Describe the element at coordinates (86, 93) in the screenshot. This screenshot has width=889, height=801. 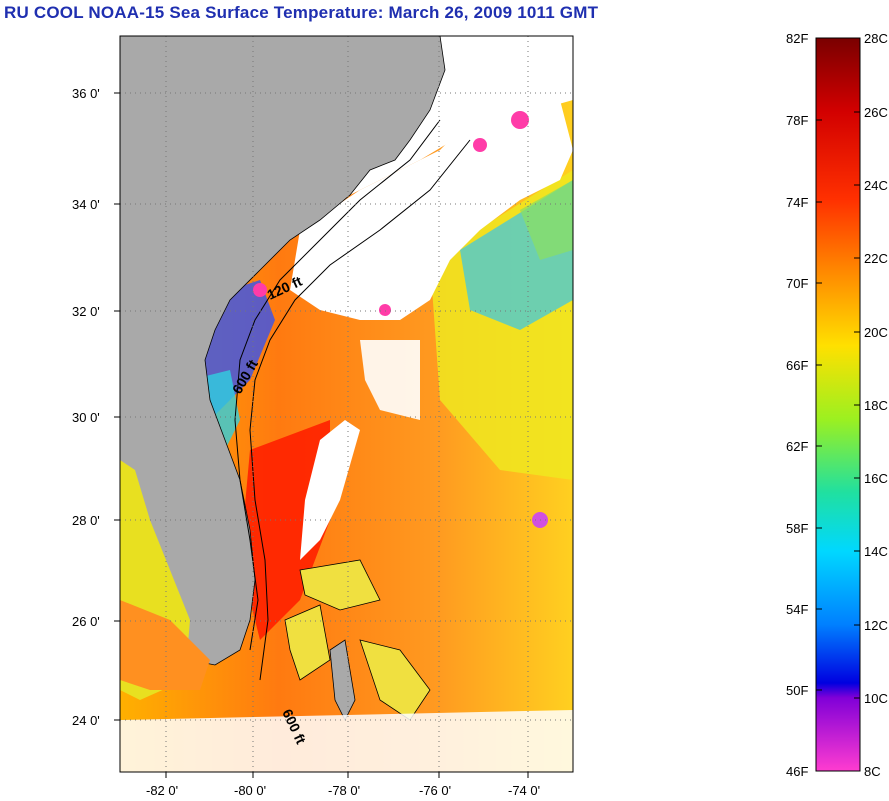
I see `lat-label: 36 0'` at that location.